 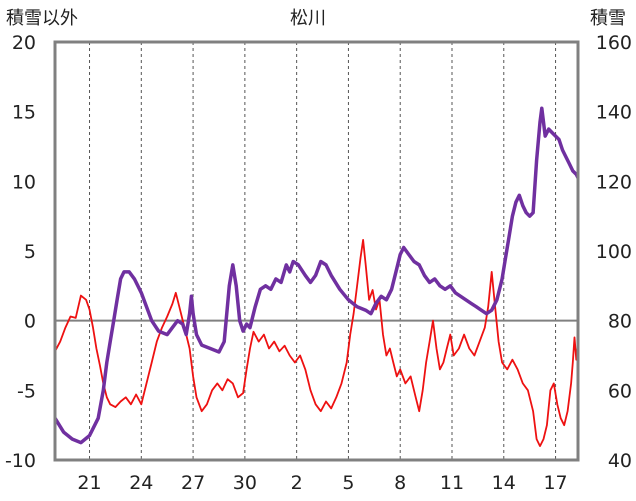 I want to click on right-tick-label: 80, so click(x=620, y=322).